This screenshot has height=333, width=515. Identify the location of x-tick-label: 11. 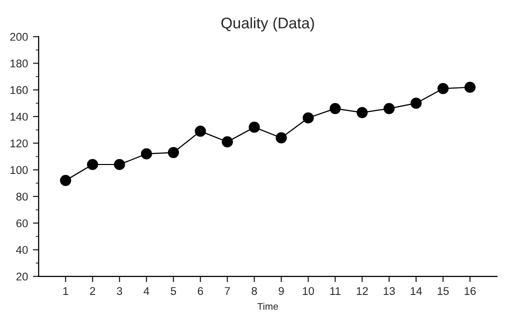
(335, 291).